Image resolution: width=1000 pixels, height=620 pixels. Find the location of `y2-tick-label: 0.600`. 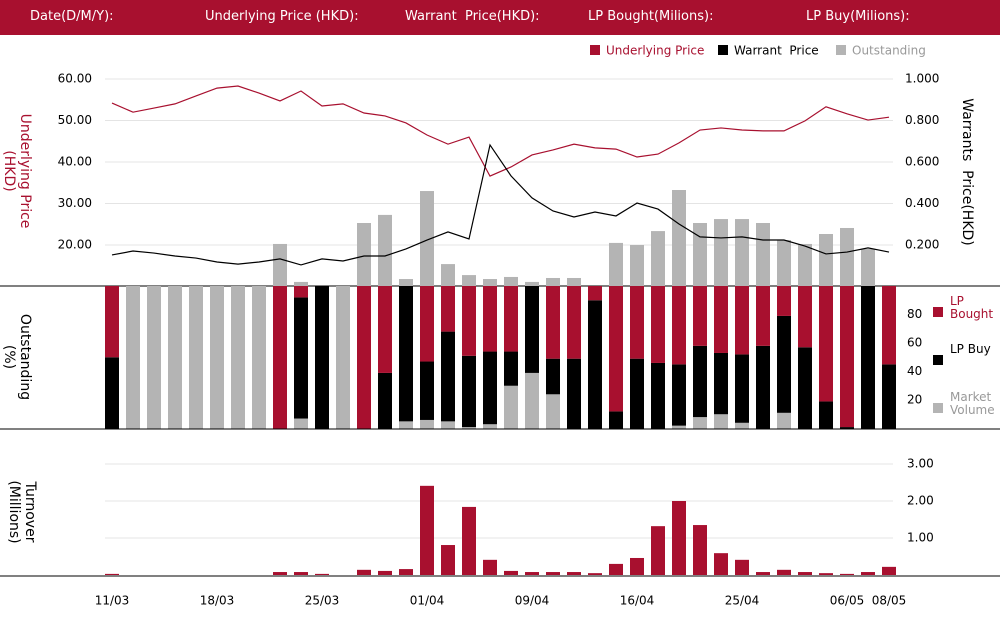

y2-tick-label: 0.600 is located at coordinates (922, 161).